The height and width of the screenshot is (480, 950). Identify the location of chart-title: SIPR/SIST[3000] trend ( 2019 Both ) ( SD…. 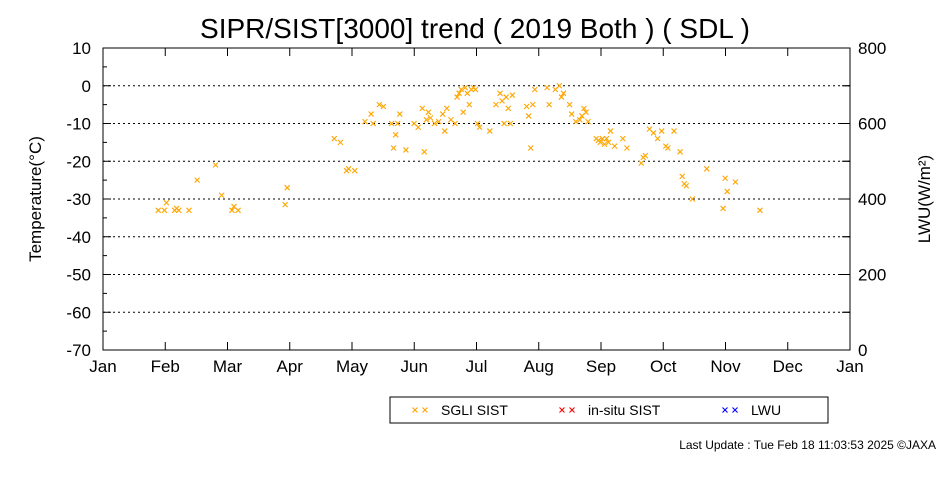
(475, 28).